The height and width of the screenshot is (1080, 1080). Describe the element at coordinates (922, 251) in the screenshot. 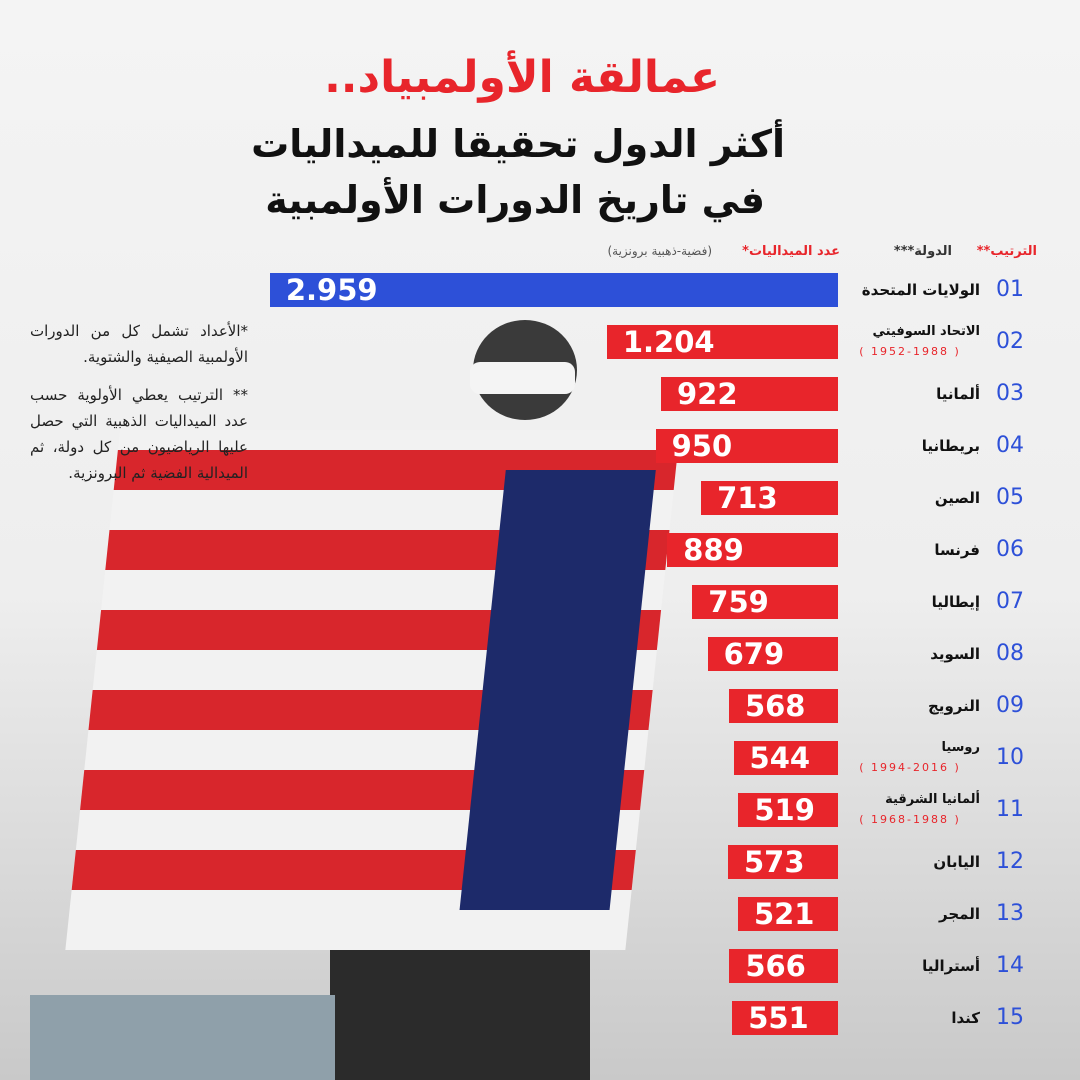

I see `header-country: الدولة***` at that location.